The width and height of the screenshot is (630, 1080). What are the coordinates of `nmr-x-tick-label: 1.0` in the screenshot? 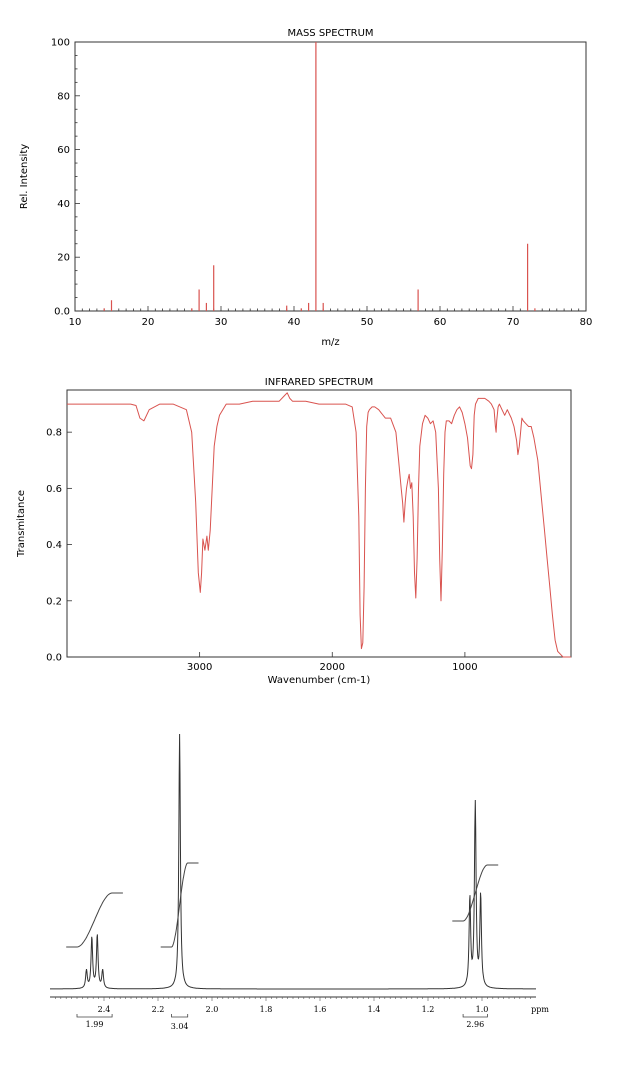 It's located at (482, 1009).